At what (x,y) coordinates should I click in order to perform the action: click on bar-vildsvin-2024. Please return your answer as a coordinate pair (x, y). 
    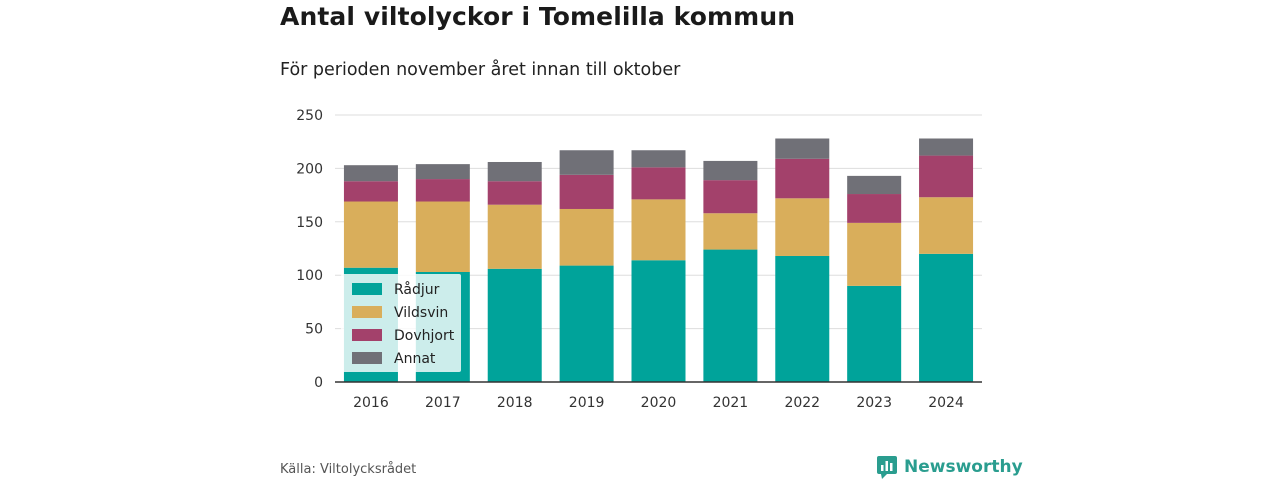
    Looking at the image, I should click on (946, 225).